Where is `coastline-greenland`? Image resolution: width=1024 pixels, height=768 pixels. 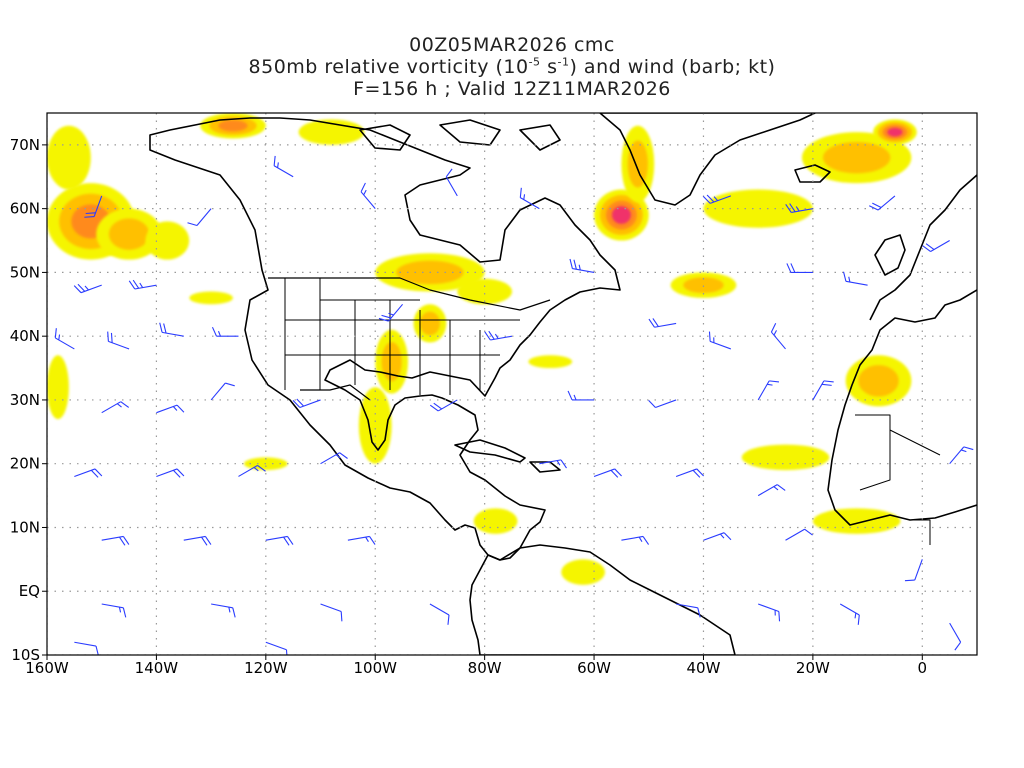
coastline-greenland is located at coordinates (707, 159).